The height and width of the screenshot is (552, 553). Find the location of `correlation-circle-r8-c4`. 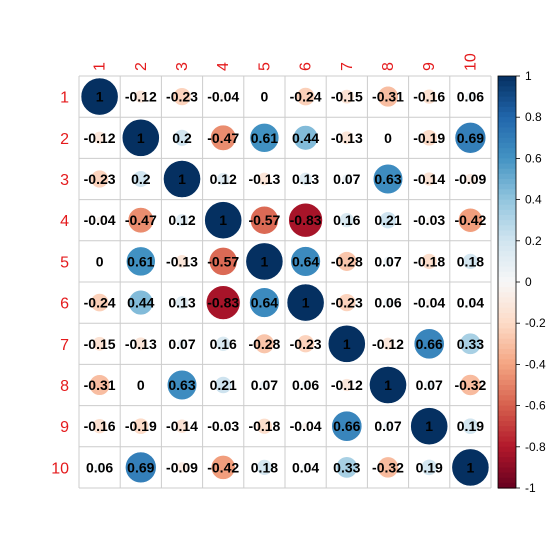

correlation-circle-r8-c4 is located at coordinates (223, 385).